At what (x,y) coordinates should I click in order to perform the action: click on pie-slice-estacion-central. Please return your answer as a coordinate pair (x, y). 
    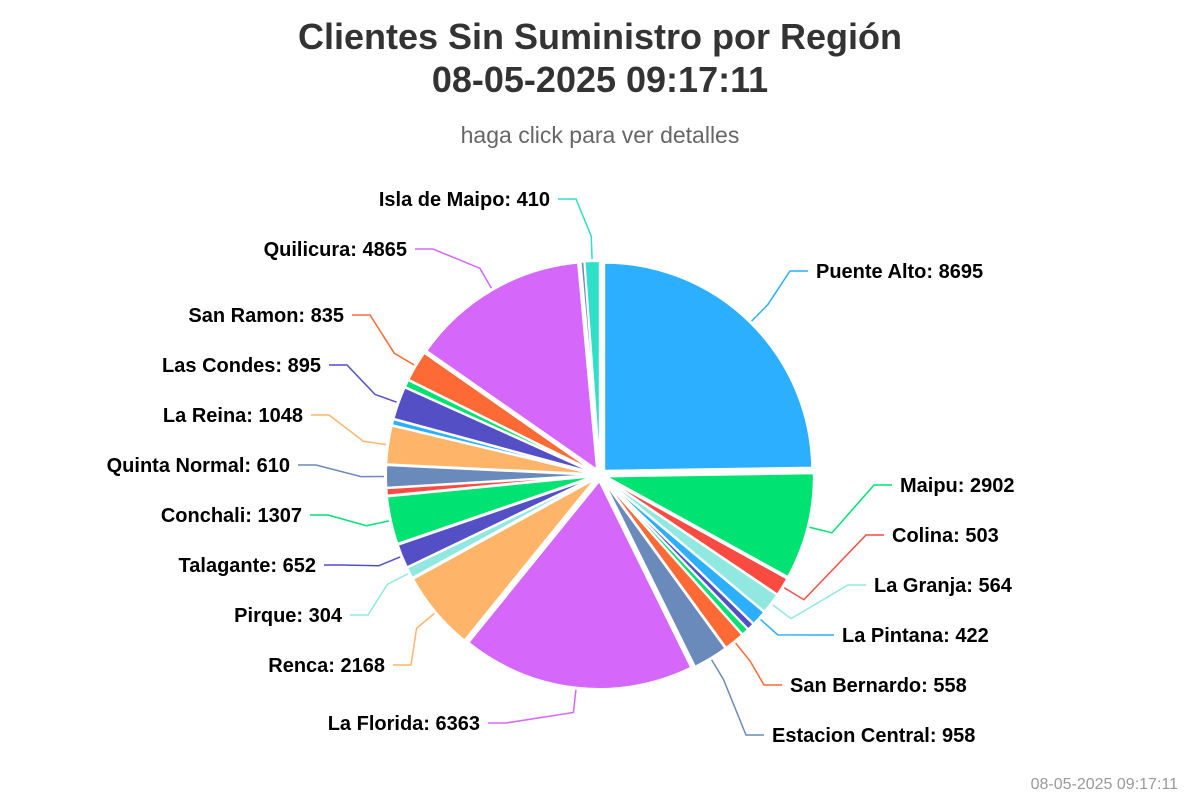
    Looking at the image, I should click on (664, 574).